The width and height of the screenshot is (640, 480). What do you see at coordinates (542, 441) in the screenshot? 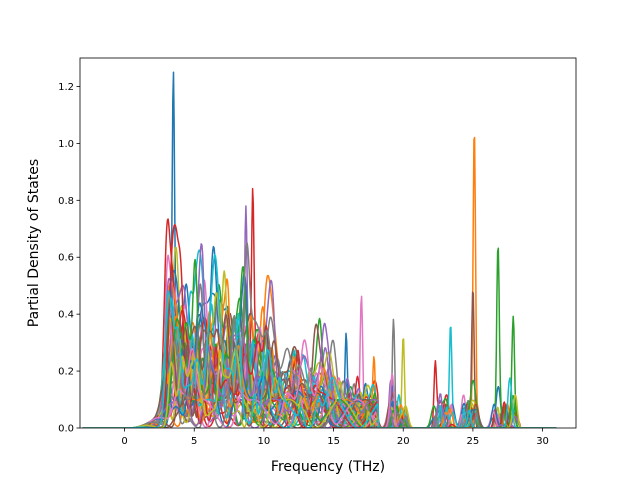
I see `x-tick-label: 30` at bounding box center [542, 441].